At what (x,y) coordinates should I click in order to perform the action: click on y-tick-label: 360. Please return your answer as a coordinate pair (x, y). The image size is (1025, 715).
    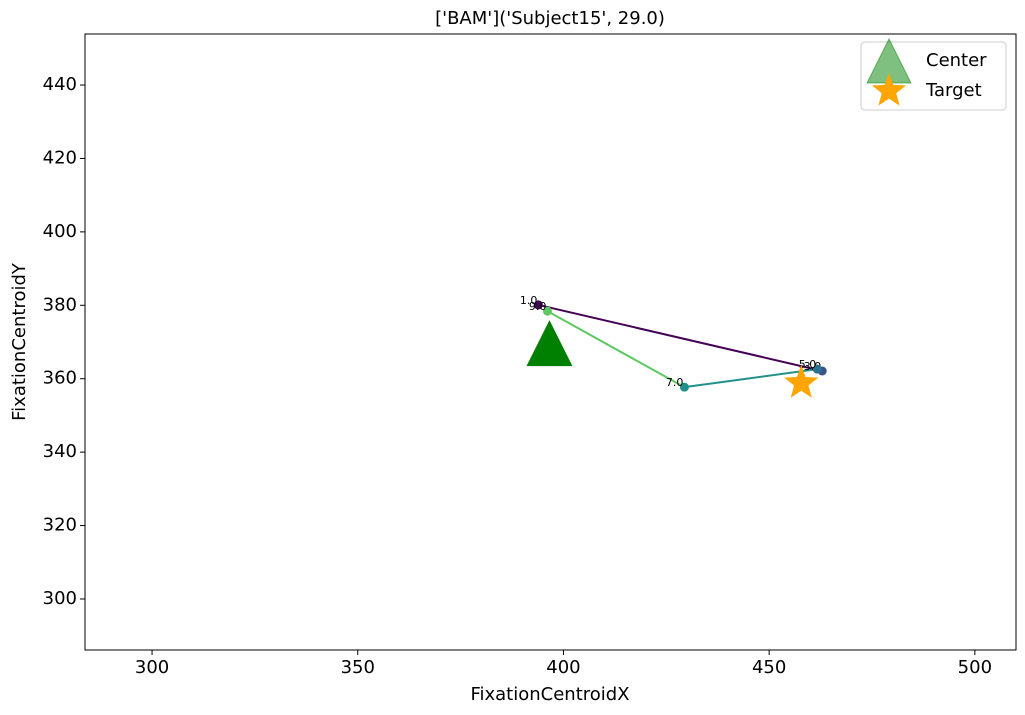
    Looking at the image, I should click on (60, 378).